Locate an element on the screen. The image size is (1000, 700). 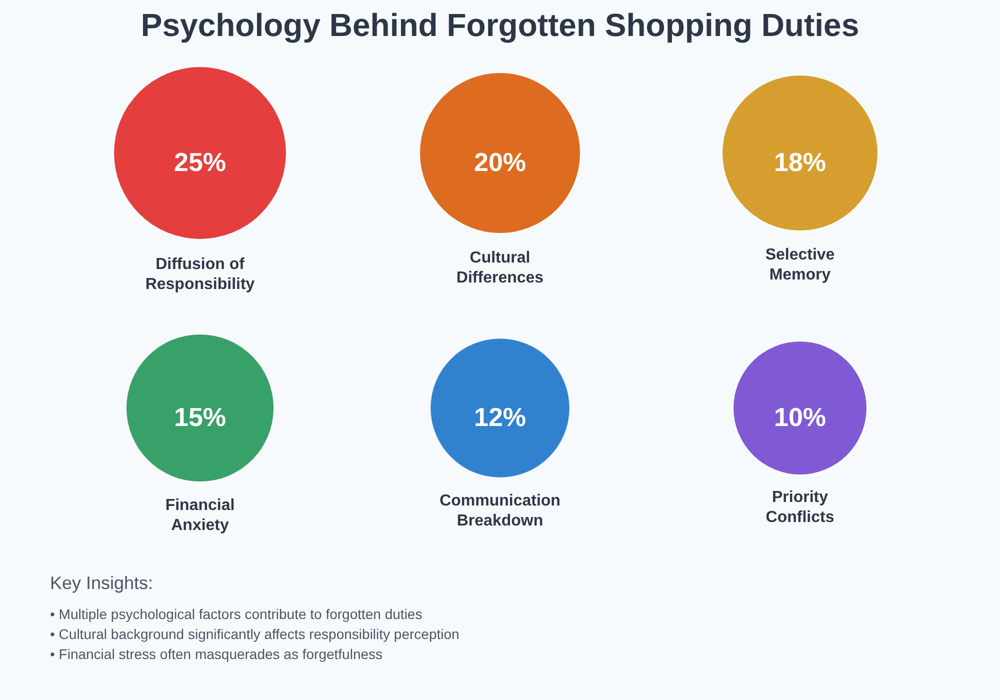
category-label: Communication Breakdown is located at coordinates (500, 511).